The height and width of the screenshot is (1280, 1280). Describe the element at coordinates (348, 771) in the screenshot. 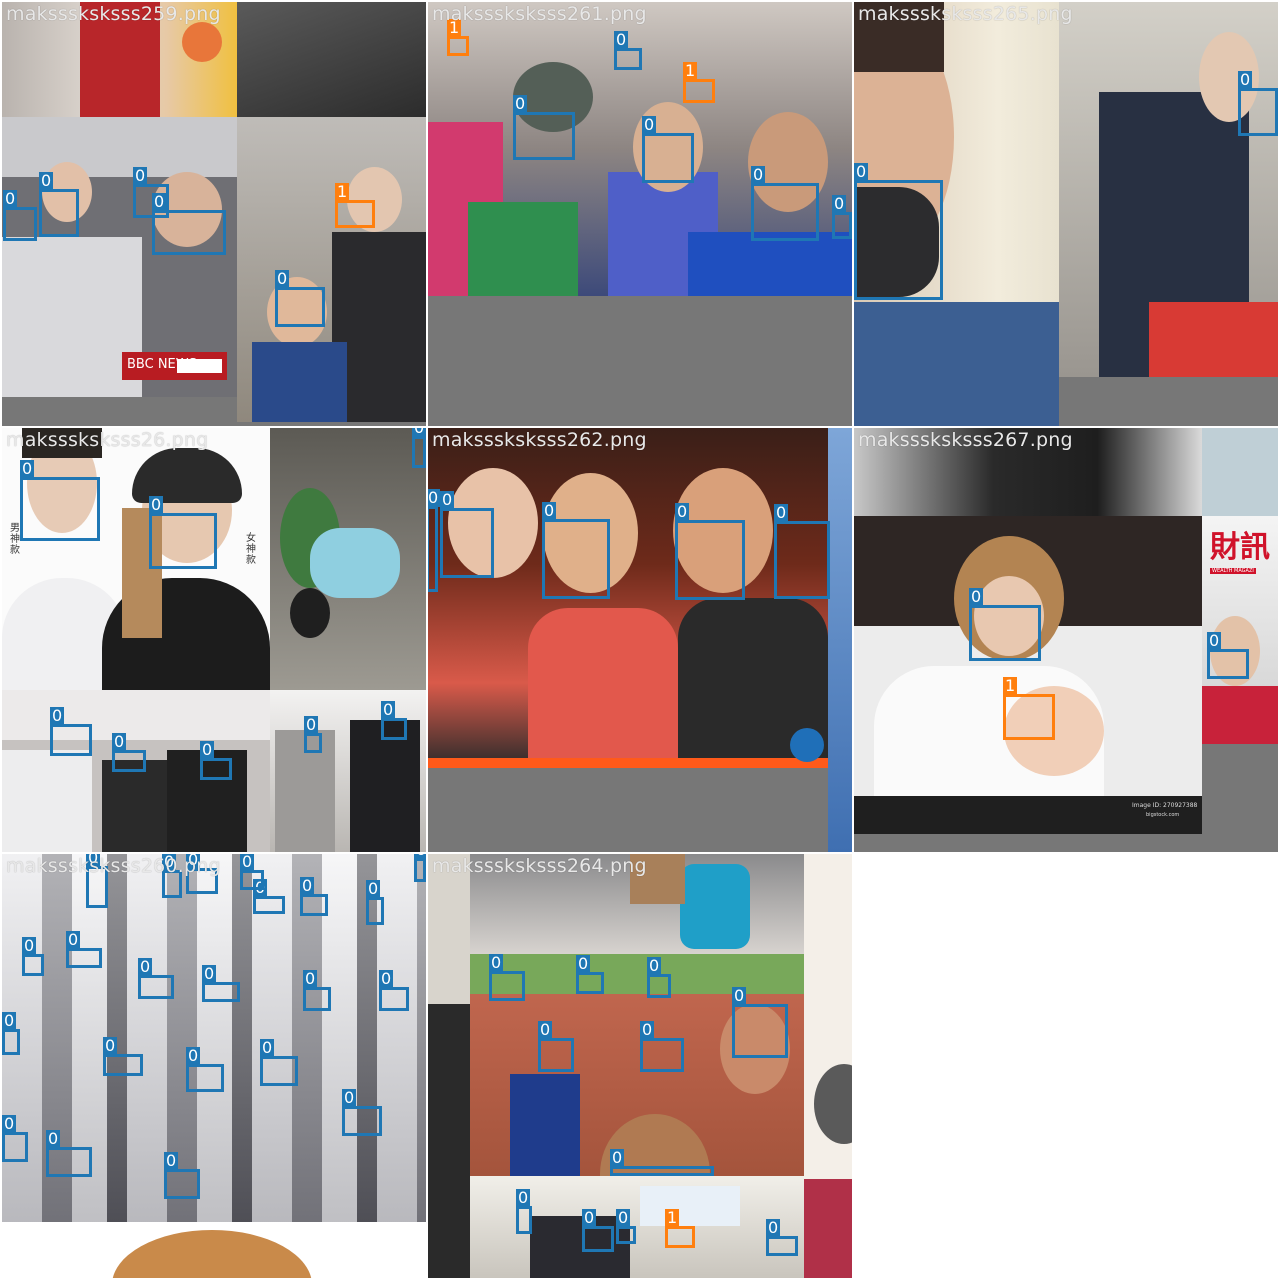

I see `photo-26-bottomright` at that location.